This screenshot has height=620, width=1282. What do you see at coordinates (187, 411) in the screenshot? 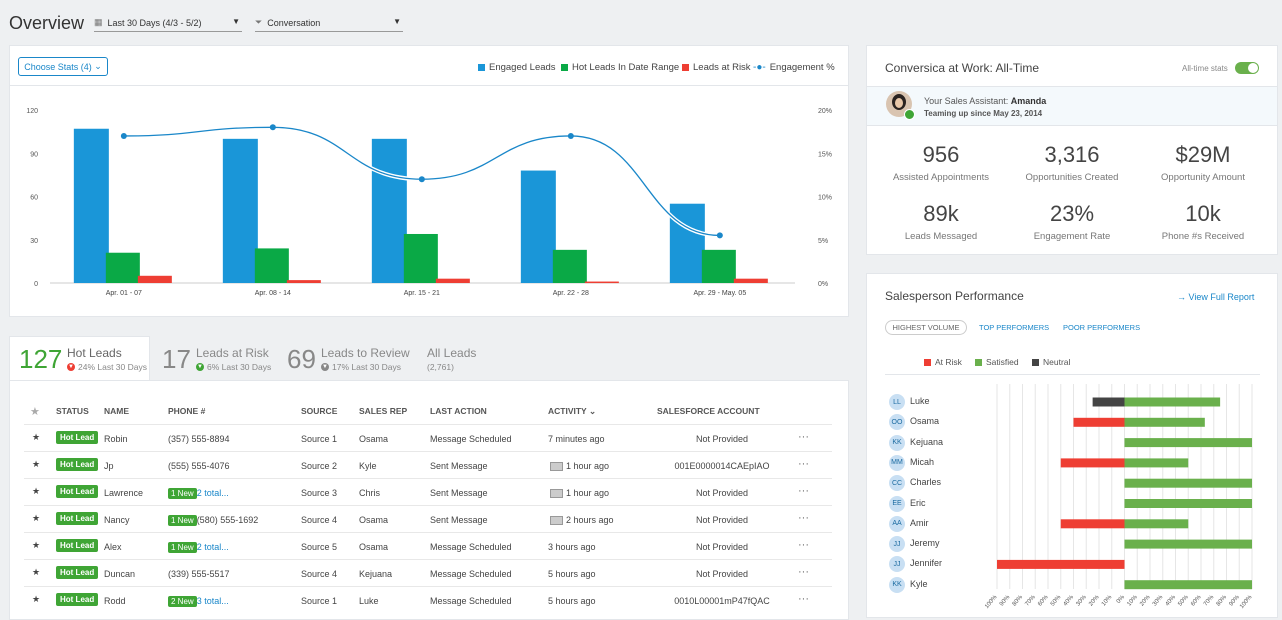
I see `col-phone: PHONE #` at bounding box center [187, 411].